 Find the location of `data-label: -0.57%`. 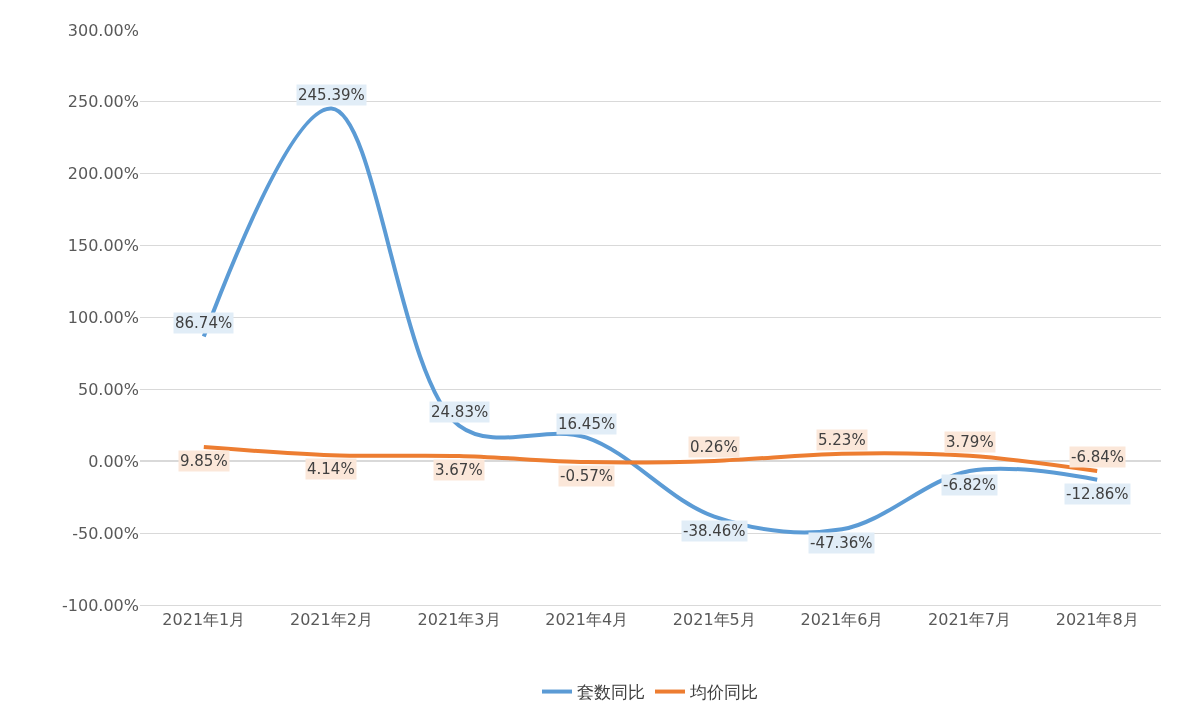

data-label: -0.57% is located at coordinates (587, 476).